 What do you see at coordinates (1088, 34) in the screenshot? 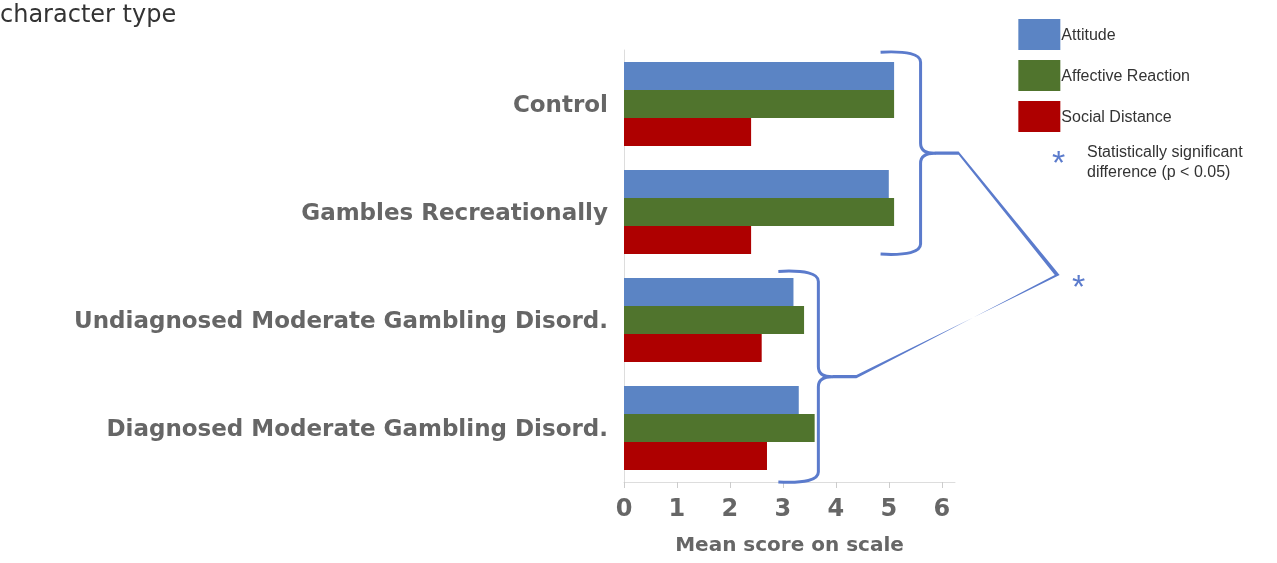
I see `legend-label: Attitude` at bounding box center [1088, 34].